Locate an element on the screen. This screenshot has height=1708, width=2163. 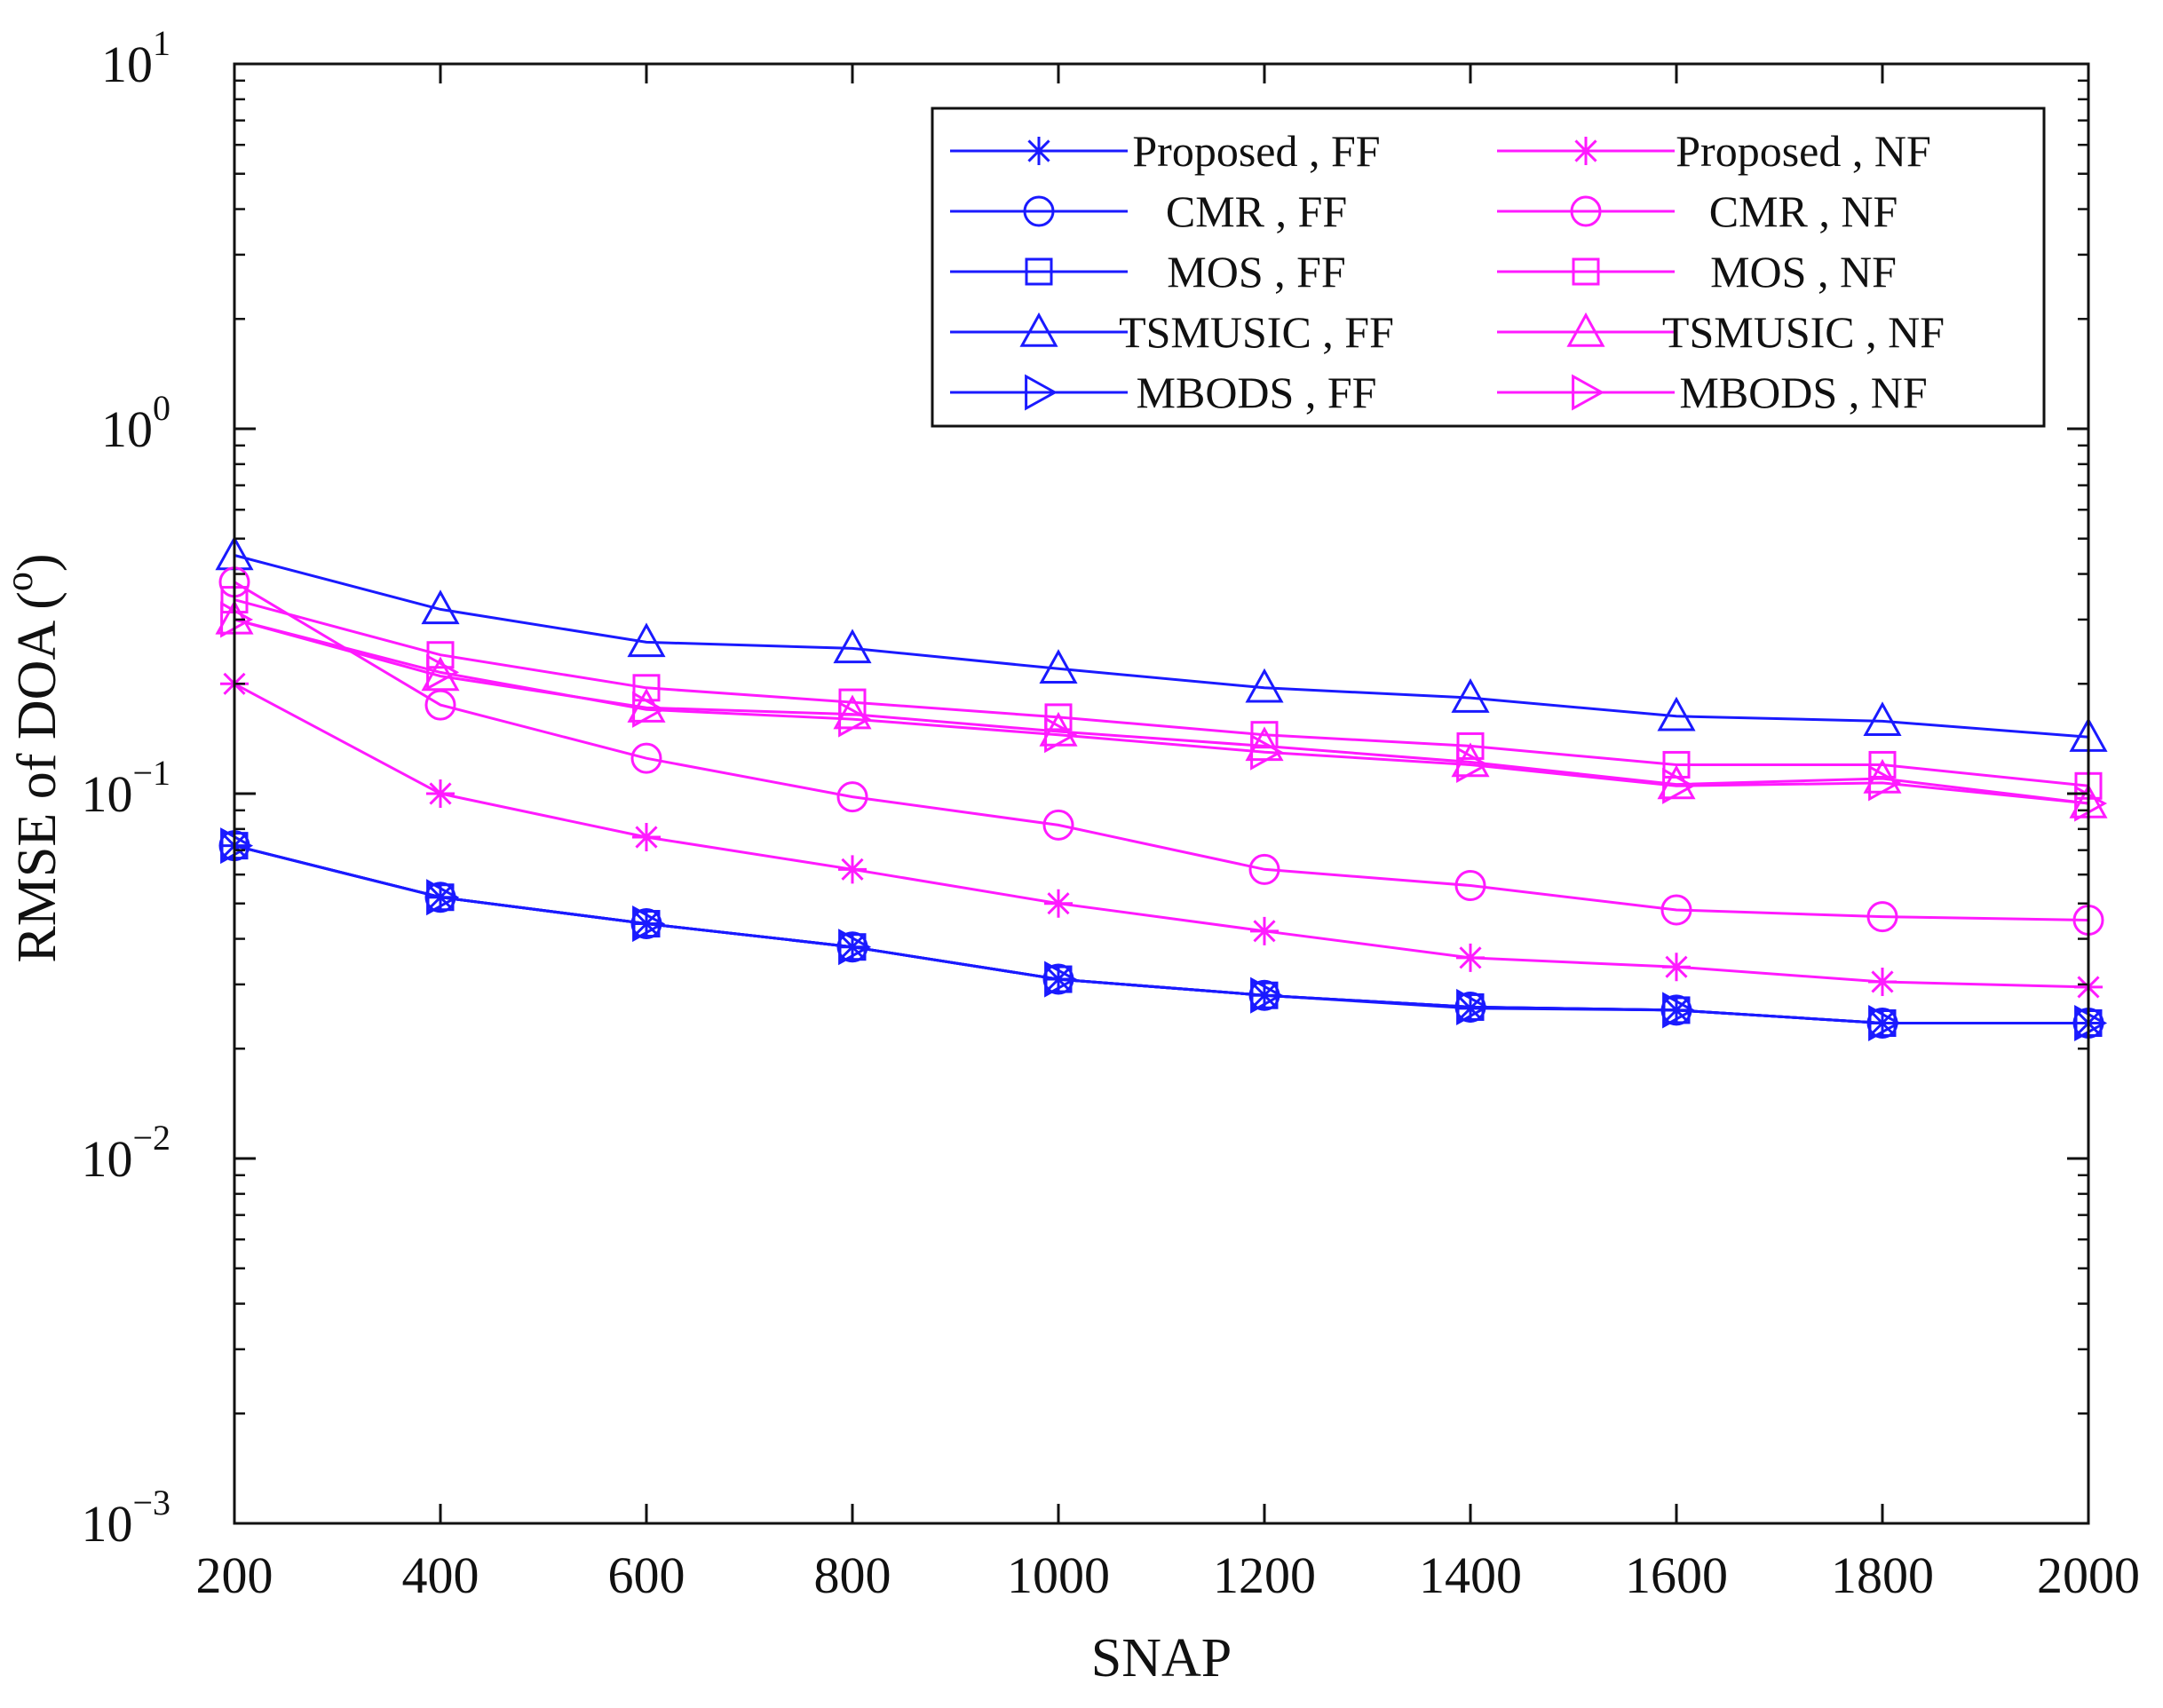
x-tick-label: 2000 is located at coordinates (2088, 1575).